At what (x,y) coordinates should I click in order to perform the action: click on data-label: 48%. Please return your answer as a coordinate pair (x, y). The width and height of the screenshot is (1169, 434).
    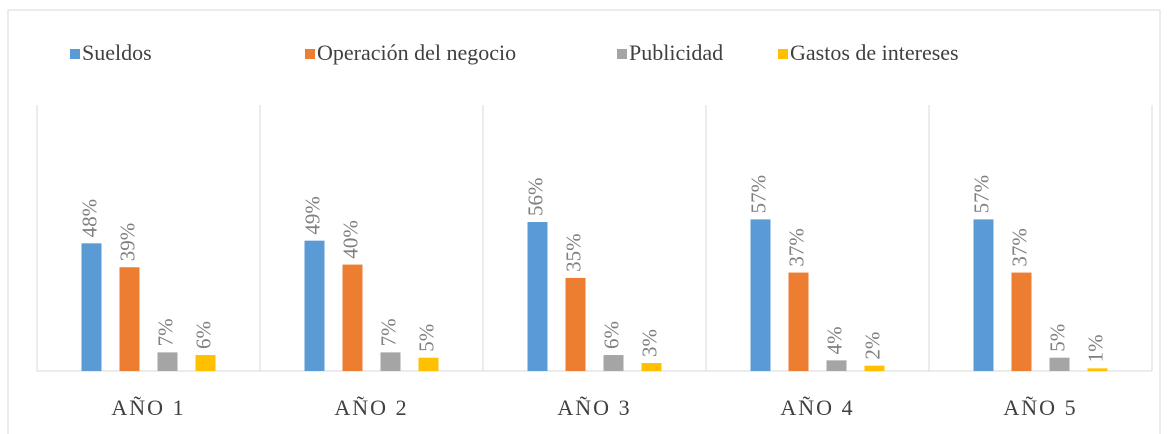
    Looking at the image, I should click on (89, 218).